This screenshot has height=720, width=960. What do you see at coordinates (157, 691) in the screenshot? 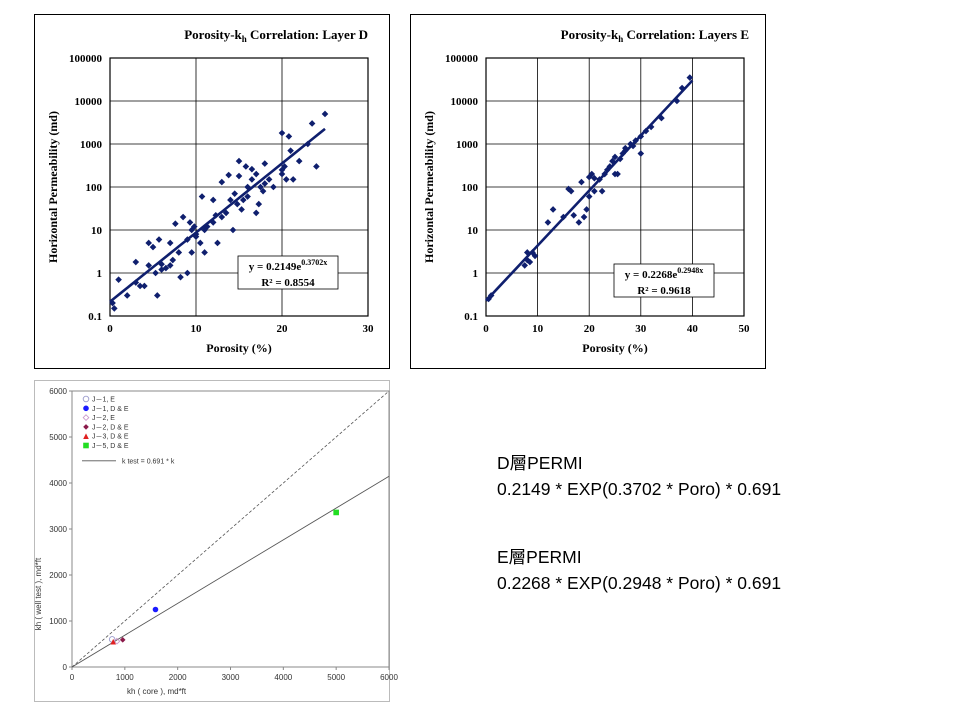
I see `x-axis-label: kh ( core ), md*ft` at bounding box center [157, 691].